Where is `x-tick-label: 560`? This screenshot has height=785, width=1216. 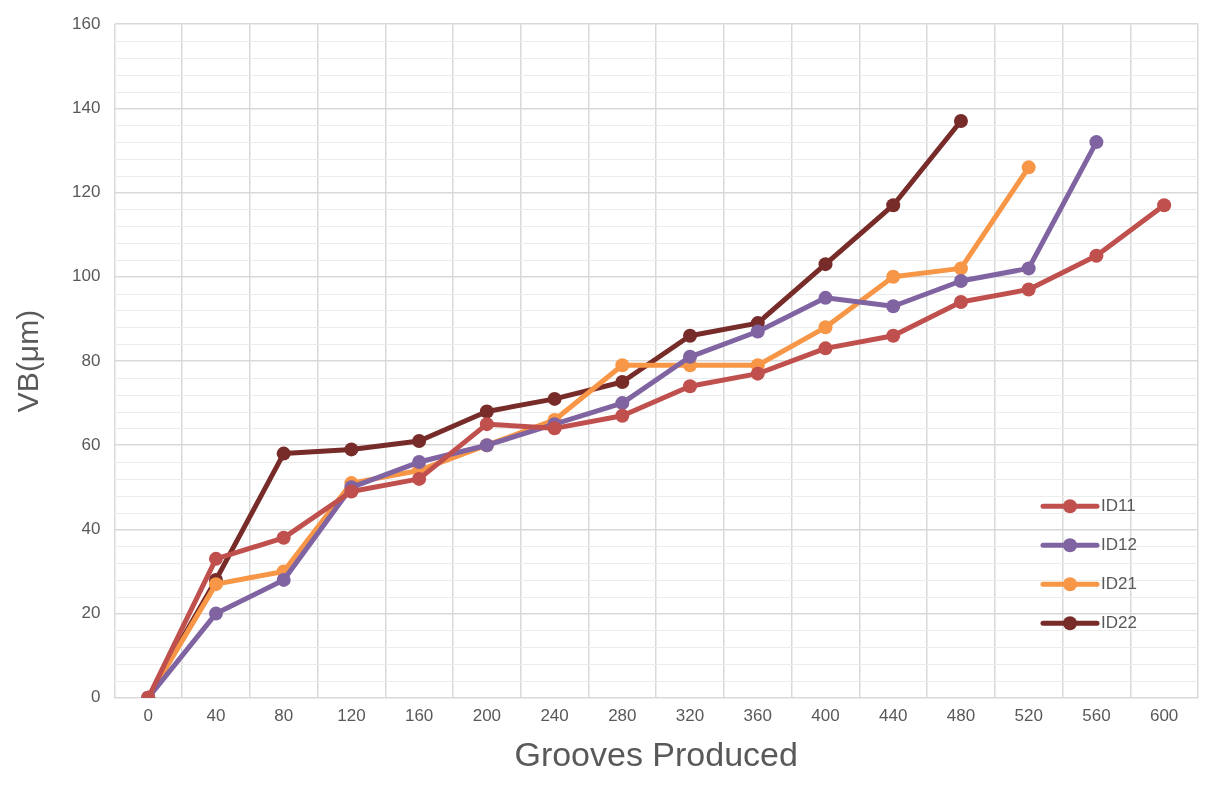 x-tick-label: 560 is located at coordinates (1096, 715).